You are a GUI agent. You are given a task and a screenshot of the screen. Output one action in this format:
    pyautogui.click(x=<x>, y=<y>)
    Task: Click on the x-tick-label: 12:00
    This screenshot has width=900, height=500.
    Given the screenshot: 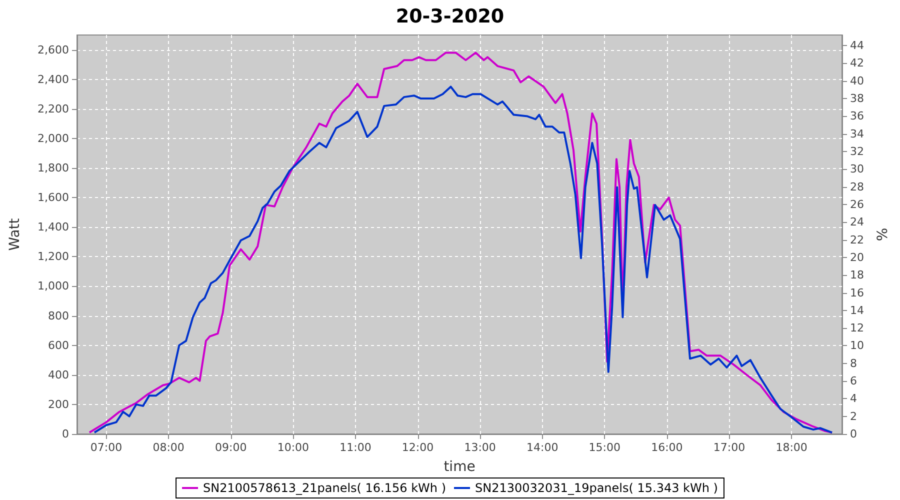 What is the action you would take?
    pyautogui.click(x=418, y=447)
    